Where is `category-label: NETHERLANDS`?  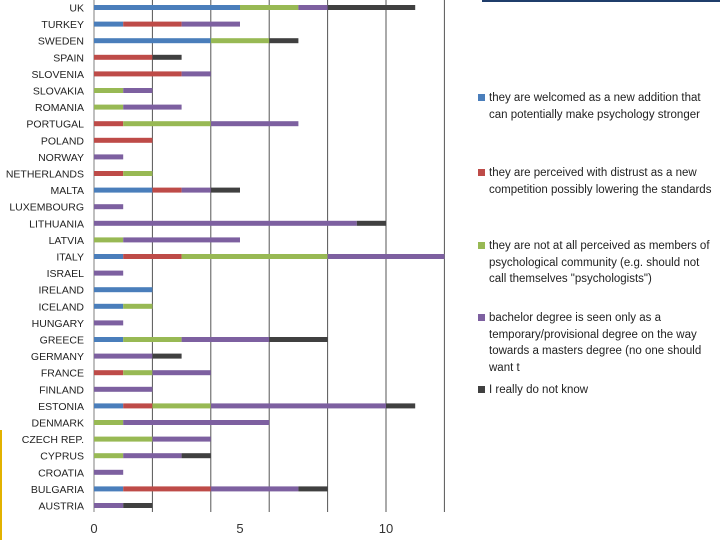
category-label: NETHERLANDS is located at coordinates (45, 175).